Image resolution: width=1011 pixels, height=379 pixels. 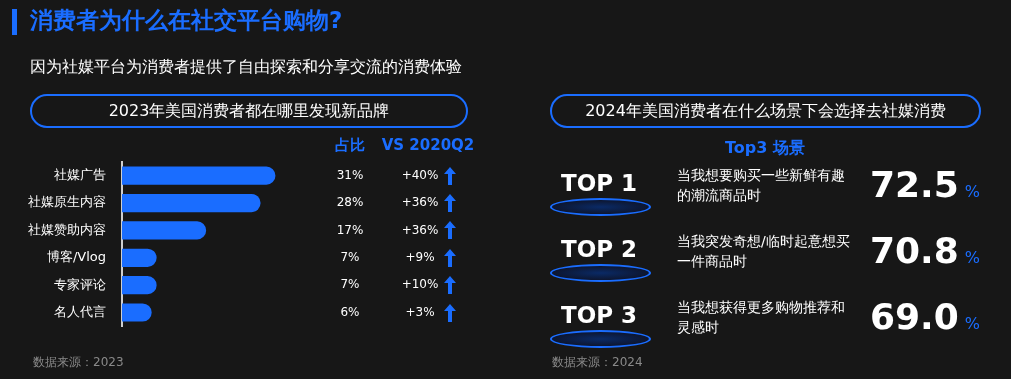 I want to click on y-tick-label: 名人代言, so click(x=80, y=311).